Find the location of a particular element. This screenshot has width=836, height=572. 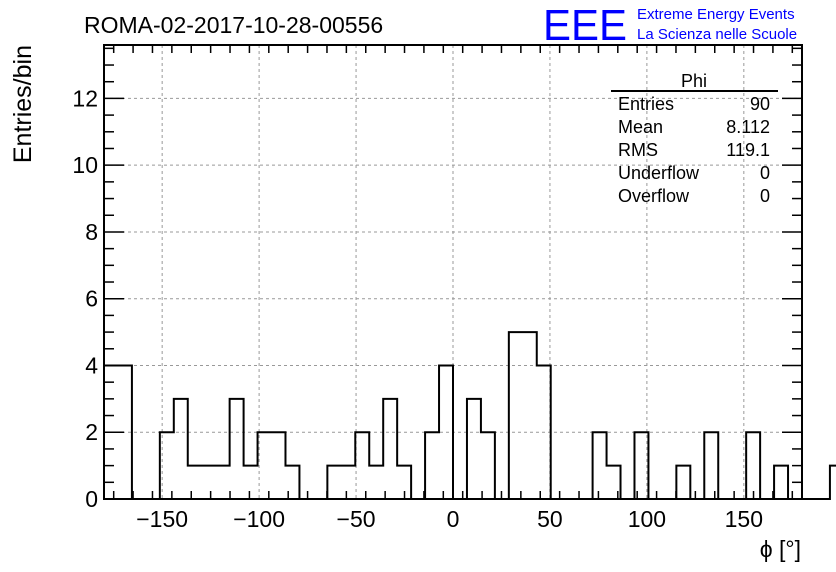

stats-row-label: Entries is located at coordinates (646, 104).